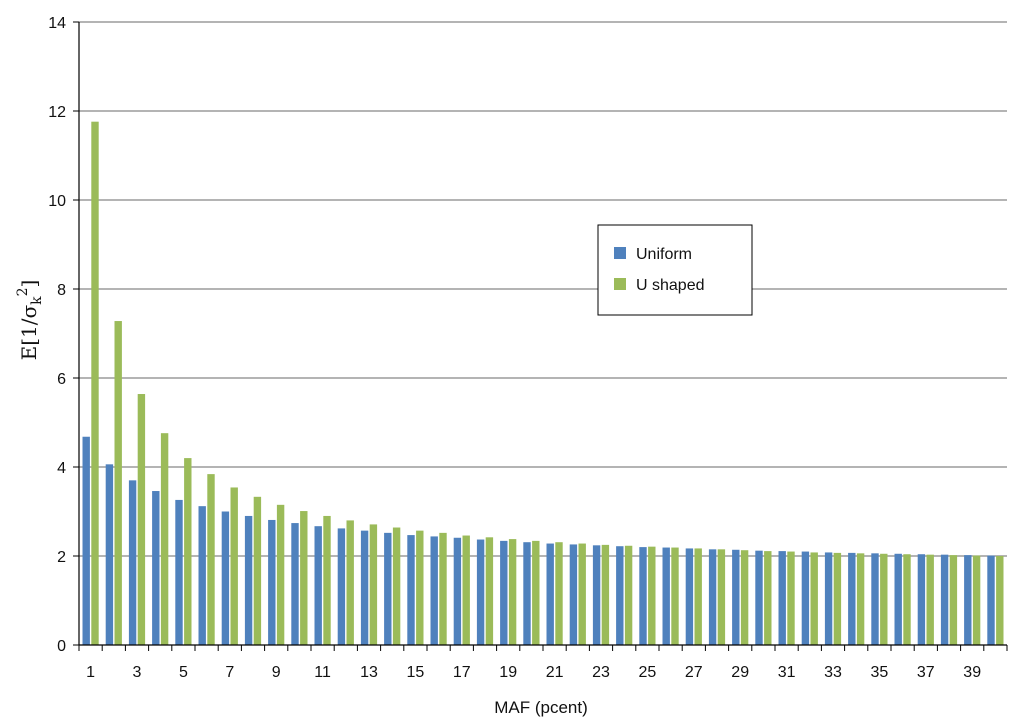 The image size is (1009, 727). What do you see at coordinates (675, 270) in the screenshot?
I see `legend: Uniform U shaped` at bounding box center [675, 270].